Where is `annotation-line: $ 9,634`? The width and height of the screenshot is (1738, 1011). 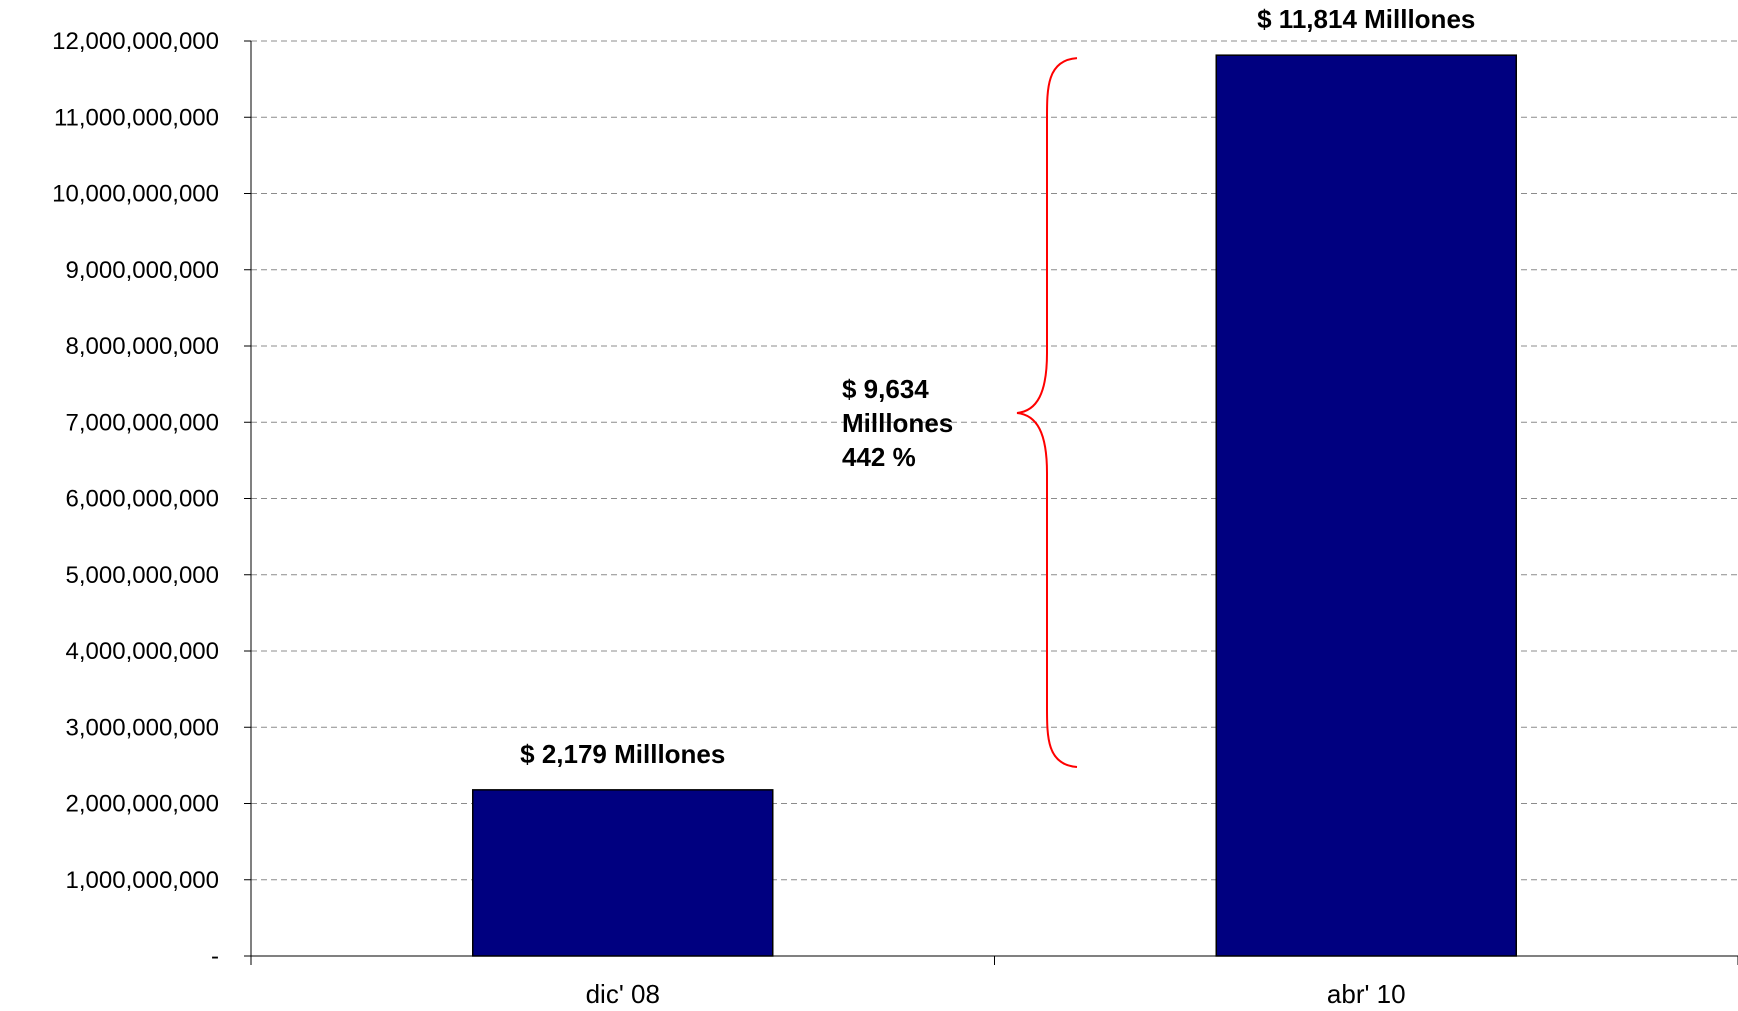 annotation-line: $ 9,634 is located at coordinates (885, 389).